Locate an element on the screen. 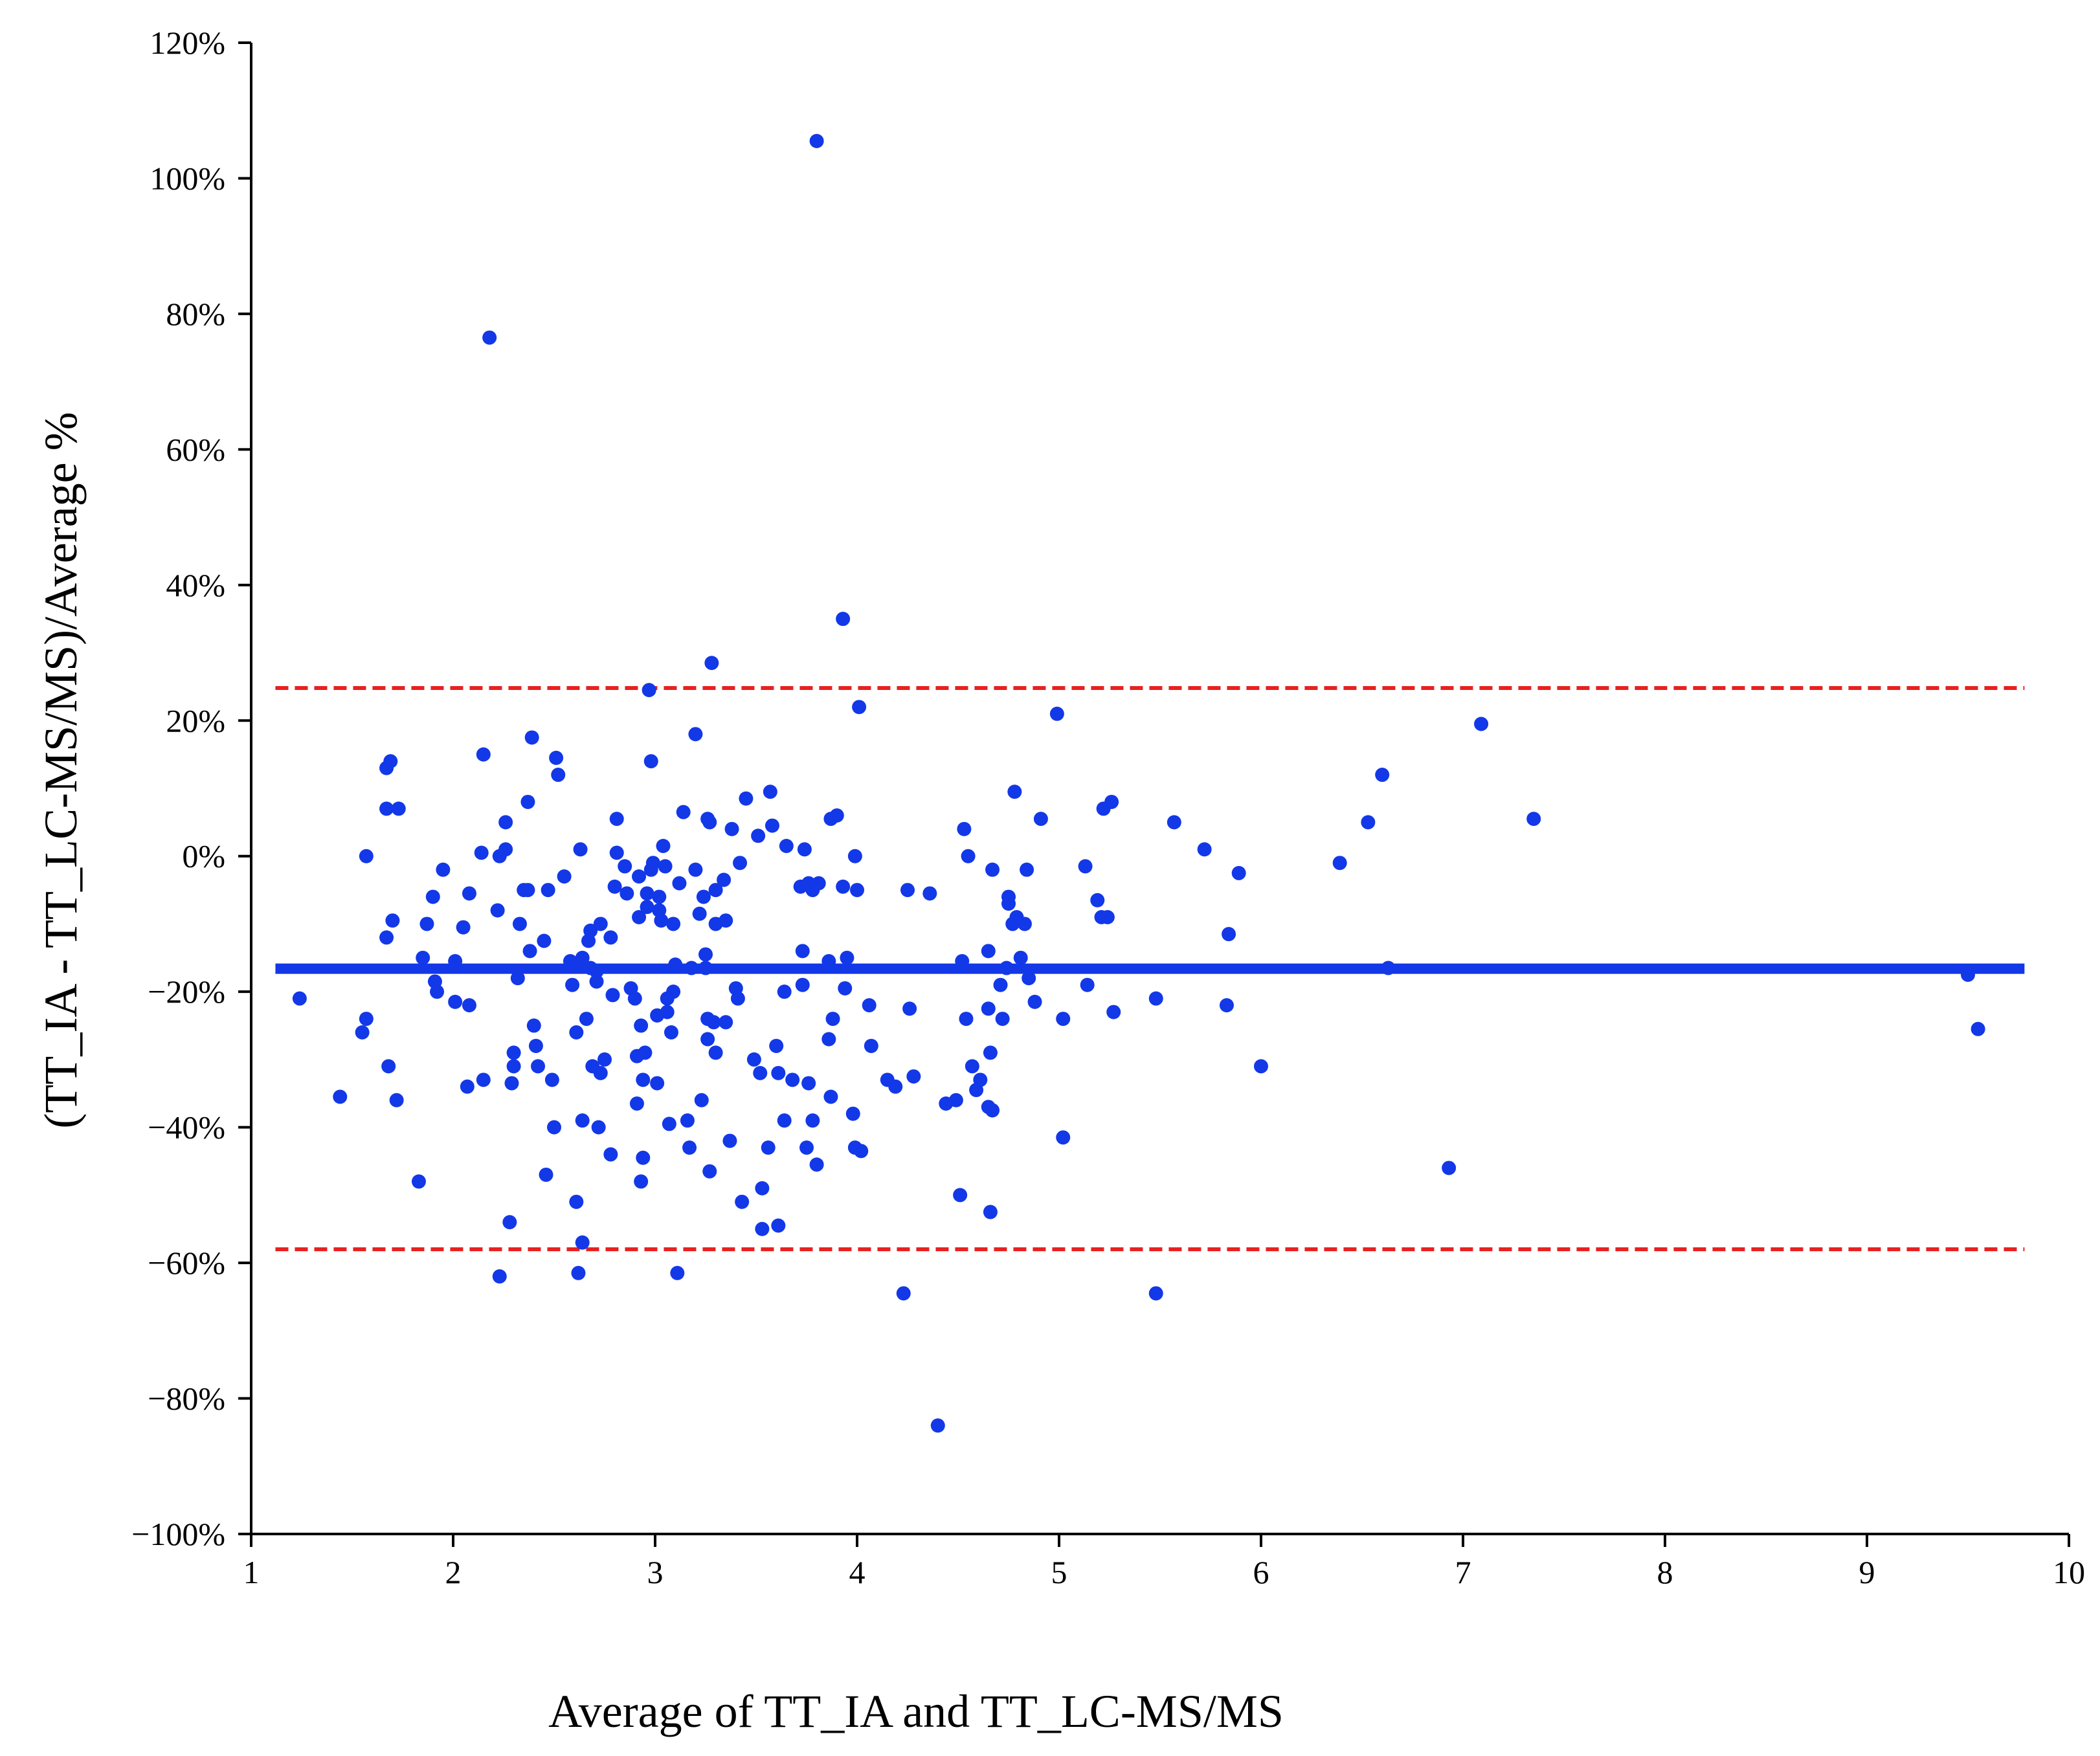  y-tick-label: −40% is located at coordinates (186, 1127).